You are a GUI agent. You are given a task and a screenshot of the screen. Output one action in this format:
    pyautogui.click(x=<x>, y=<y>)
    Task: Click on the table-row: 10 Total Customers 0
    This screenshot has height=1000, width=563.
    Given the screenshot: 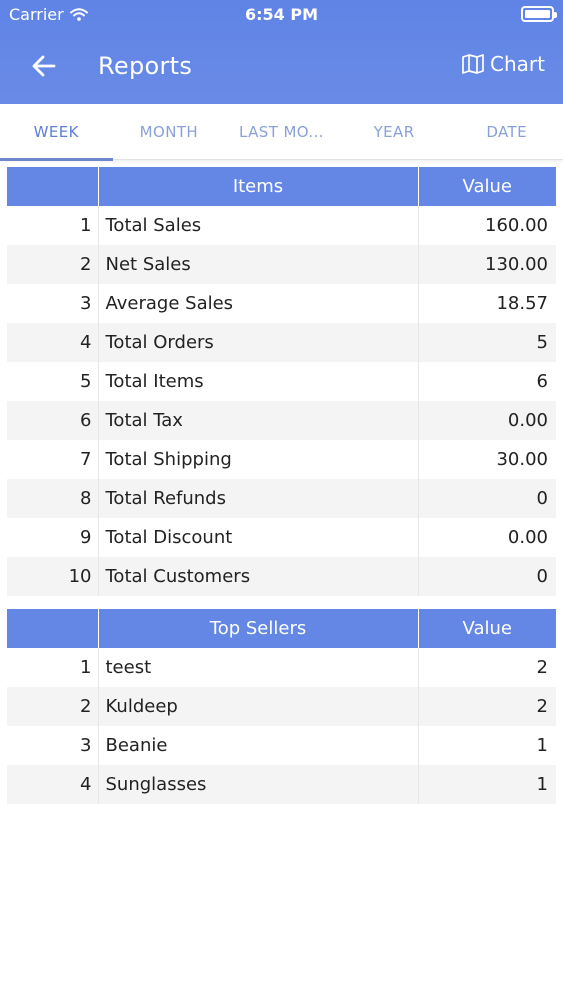 What is the action you would take?
    pyautogui.click(x=281, y=576)
    